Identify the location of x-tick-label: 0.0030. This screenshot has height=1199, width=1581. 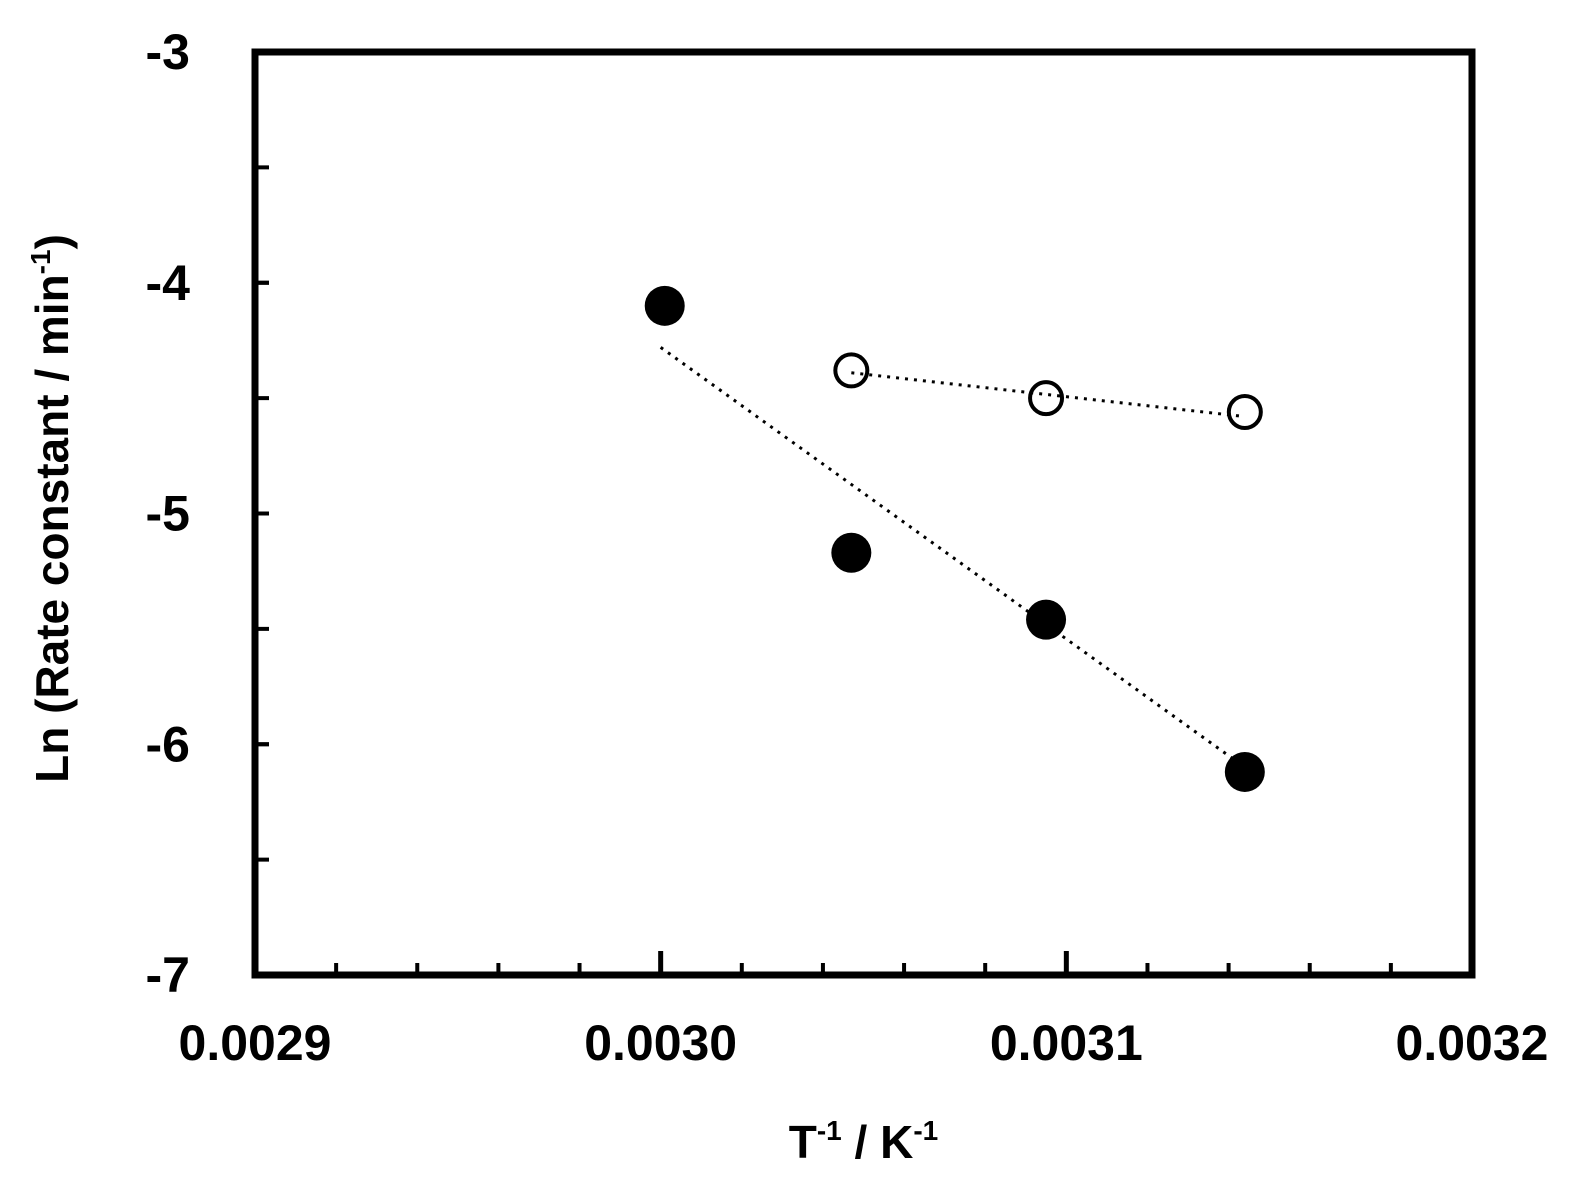
(660, 1043).